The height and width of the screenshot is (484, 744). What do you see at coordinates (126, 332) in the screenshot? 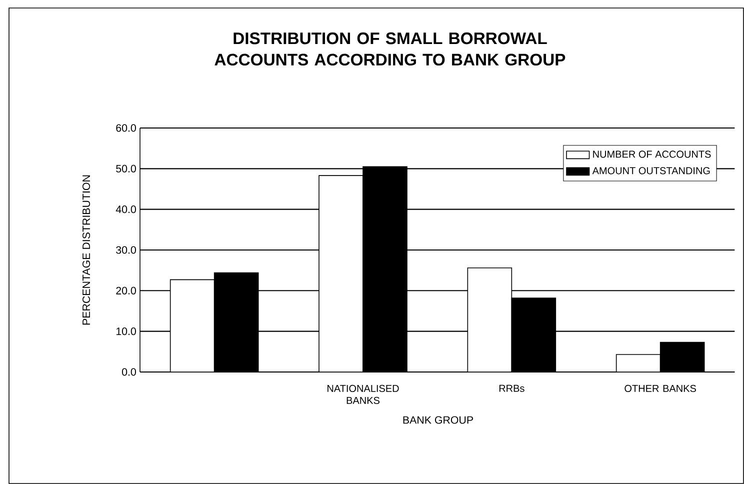
I see `y-tick-label: 10.0` at bounding box center [126, 332].